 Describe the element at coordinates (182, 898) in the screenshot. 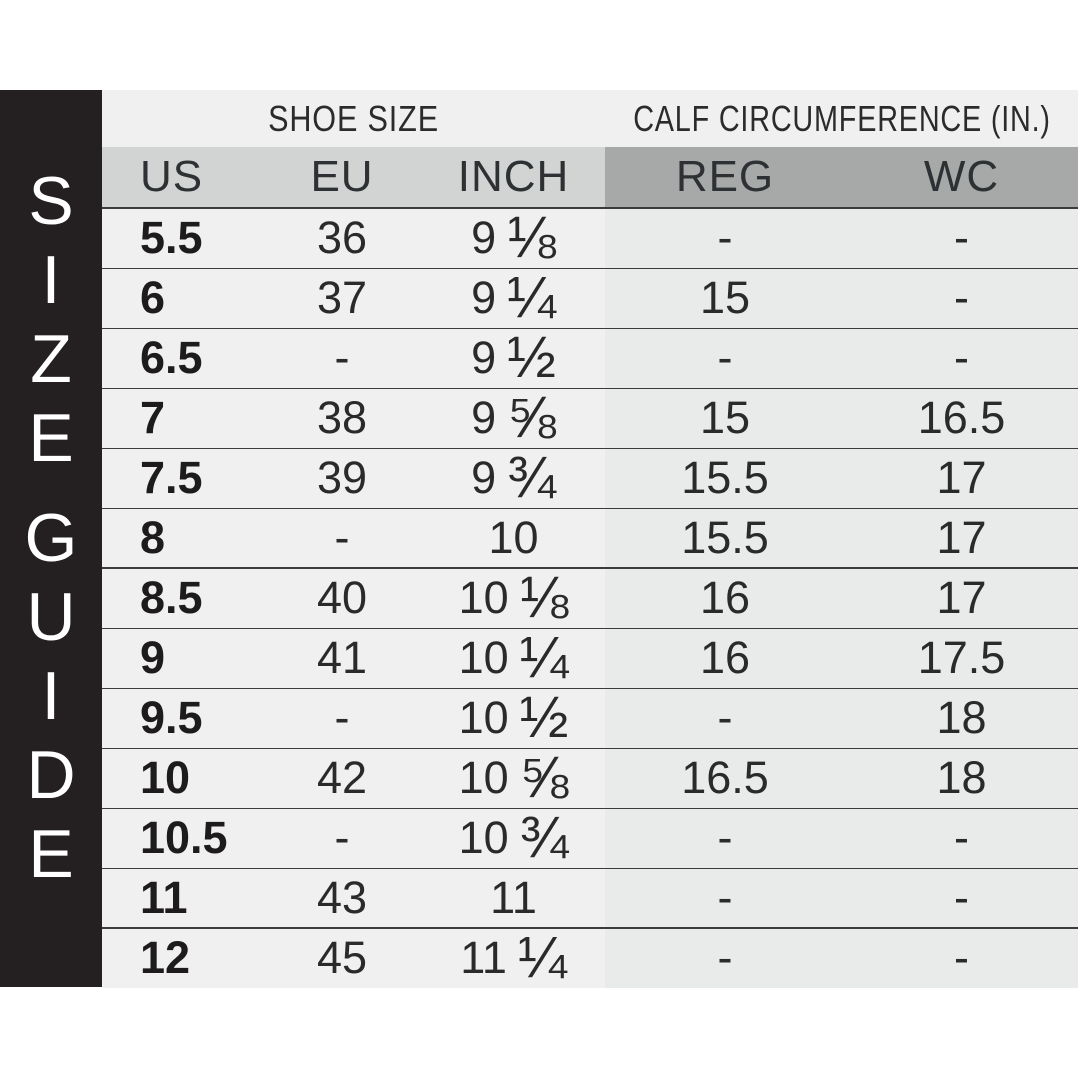

I see `us-cell: 11` at that location.